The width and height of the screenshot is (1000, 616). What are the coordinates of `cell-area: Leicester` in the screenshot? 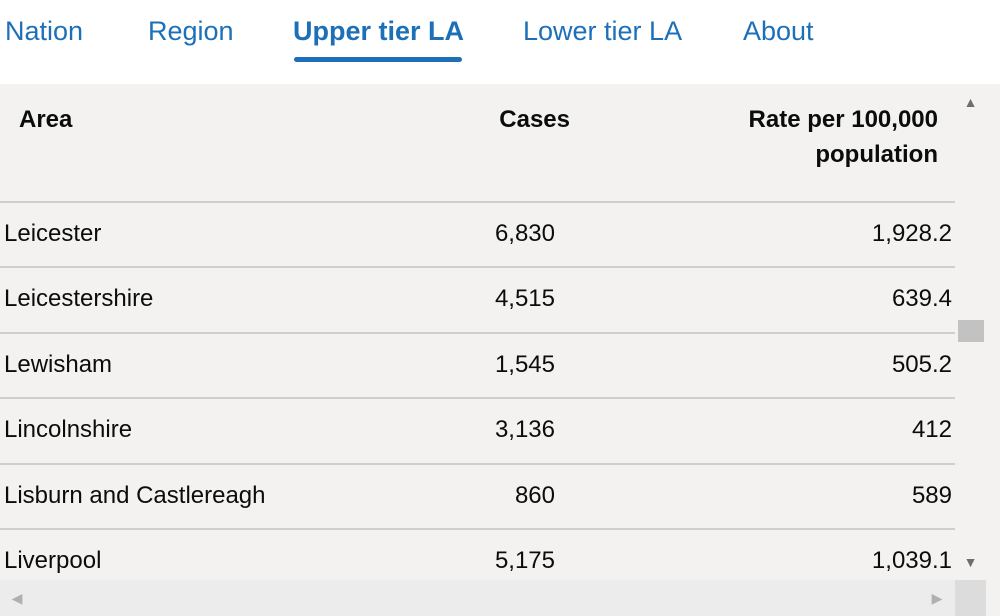 It's located at (53, 233).